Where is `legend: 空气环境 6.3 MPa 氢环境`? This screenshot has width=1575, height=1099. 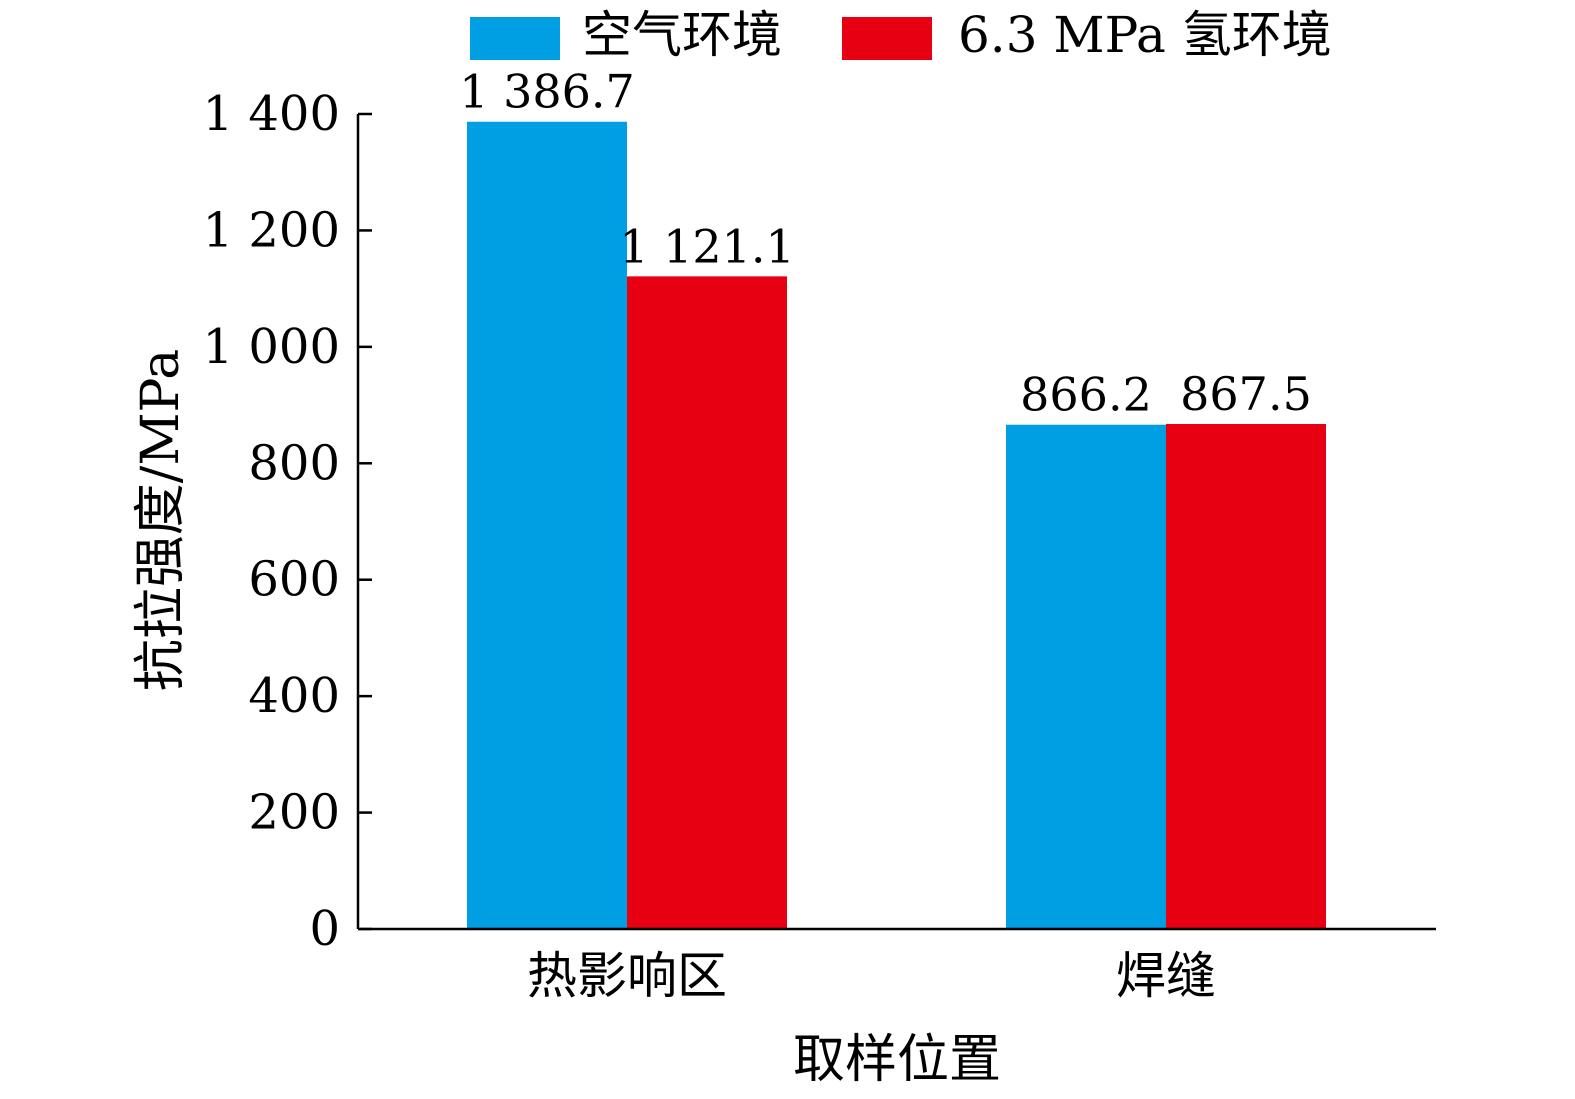
legend: 空气环境 6.3 MPa 氢环境 is located at coordinates (901, 35).